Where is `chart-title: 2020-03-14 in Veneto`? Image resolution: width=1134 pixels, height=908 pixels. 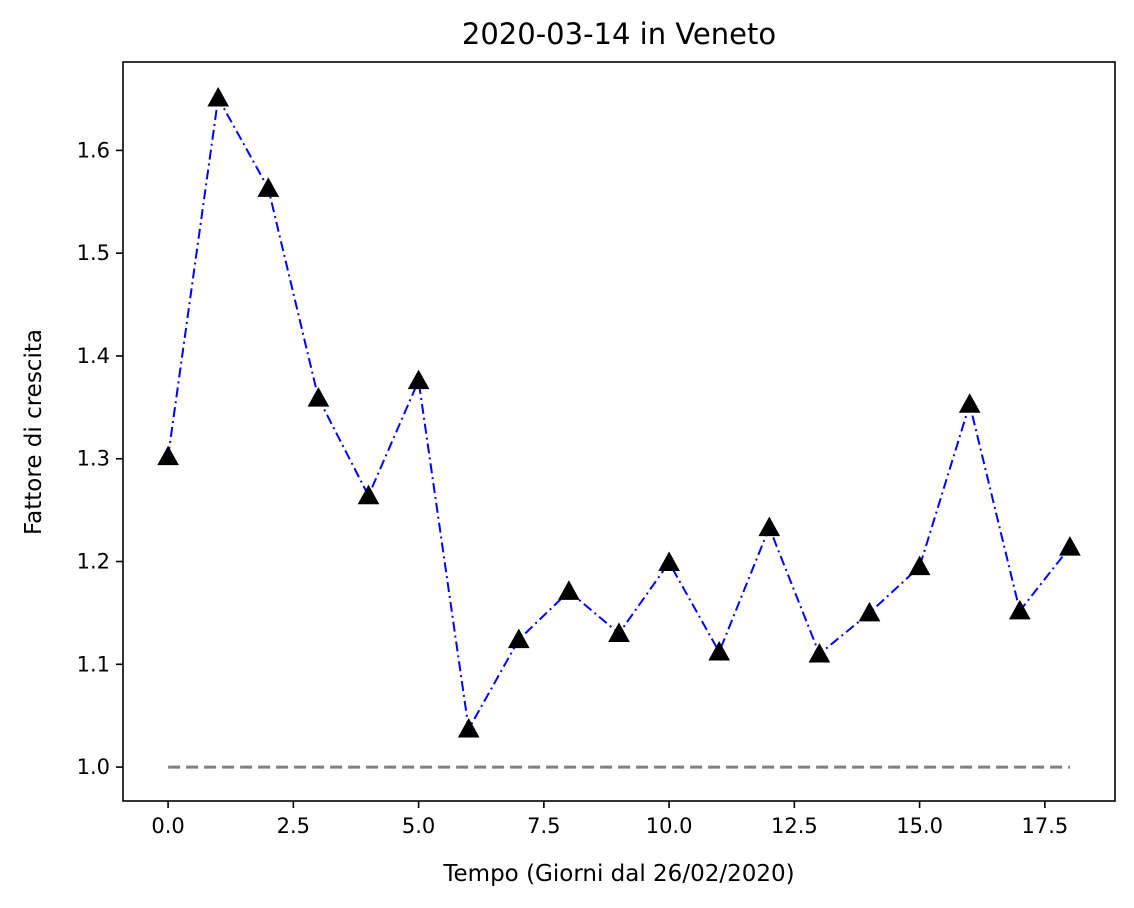 chart-title: 2020-03-14 in Veneto is located at coordinates (619, 34).